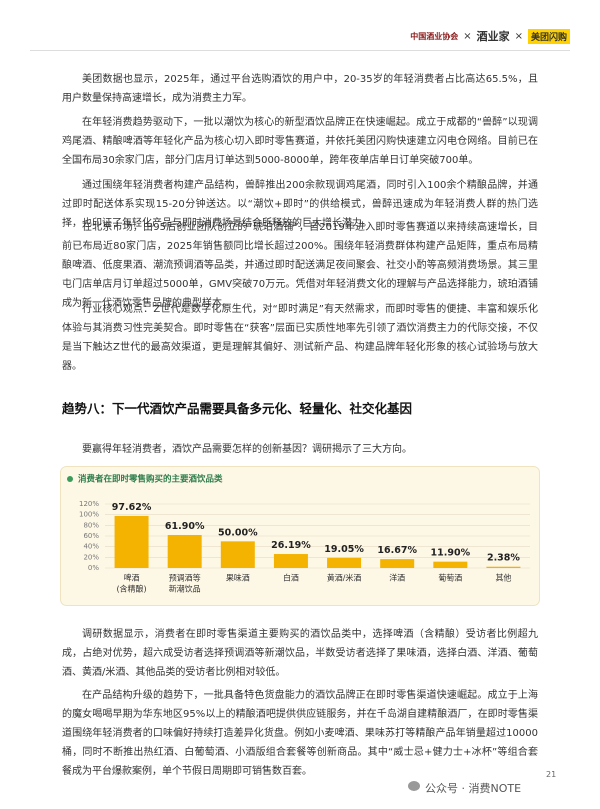 The image size is (600, 809). I want to click on header-rule, so click(300, 50).